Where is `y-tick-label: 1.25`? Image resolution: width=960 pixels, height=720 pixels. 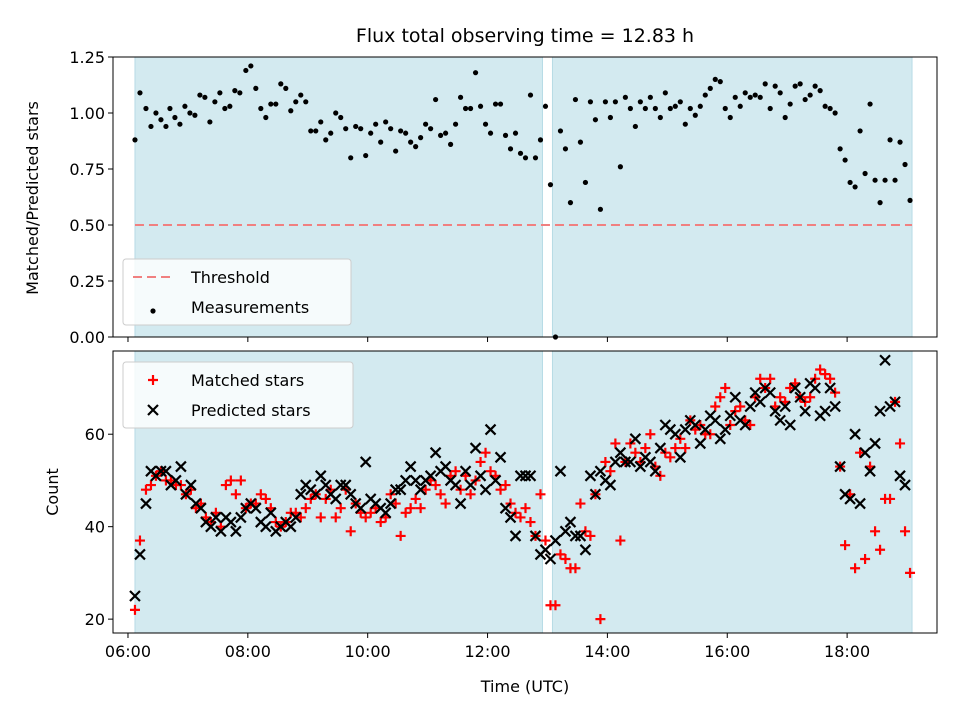
y-tick-label: 1.25 is located at coordinates (87, 57).